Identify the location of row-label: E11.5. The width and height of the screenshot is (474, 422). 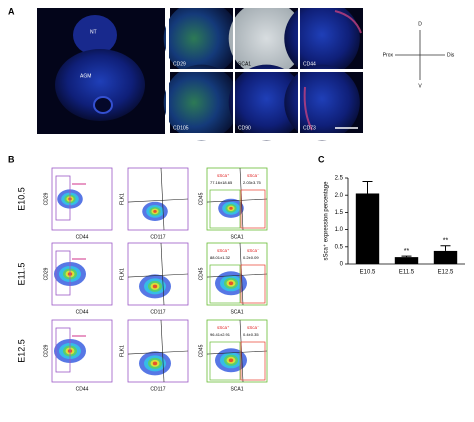
(21, 274).